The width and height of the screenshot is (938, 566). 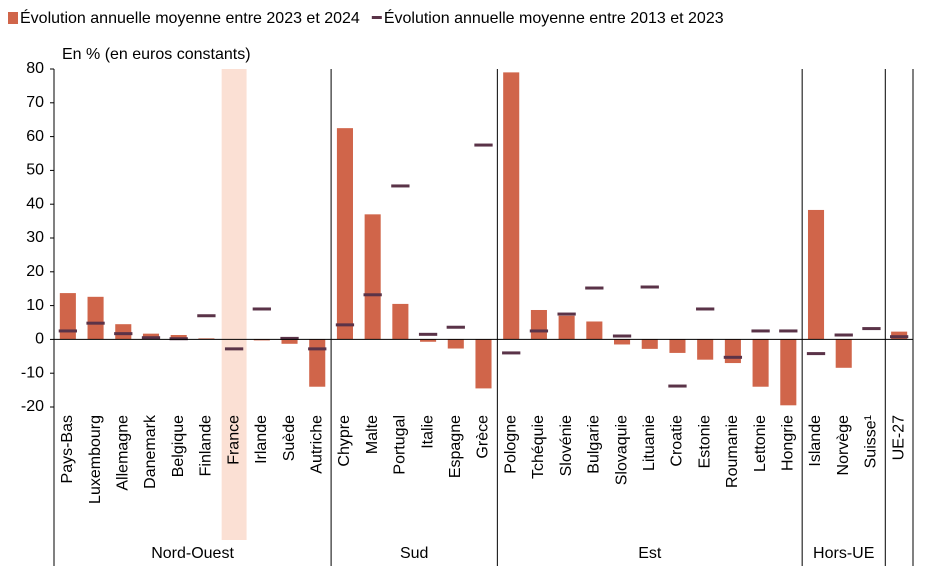 I want to click on y-tick-label: 0, so click(x=39, y=339).